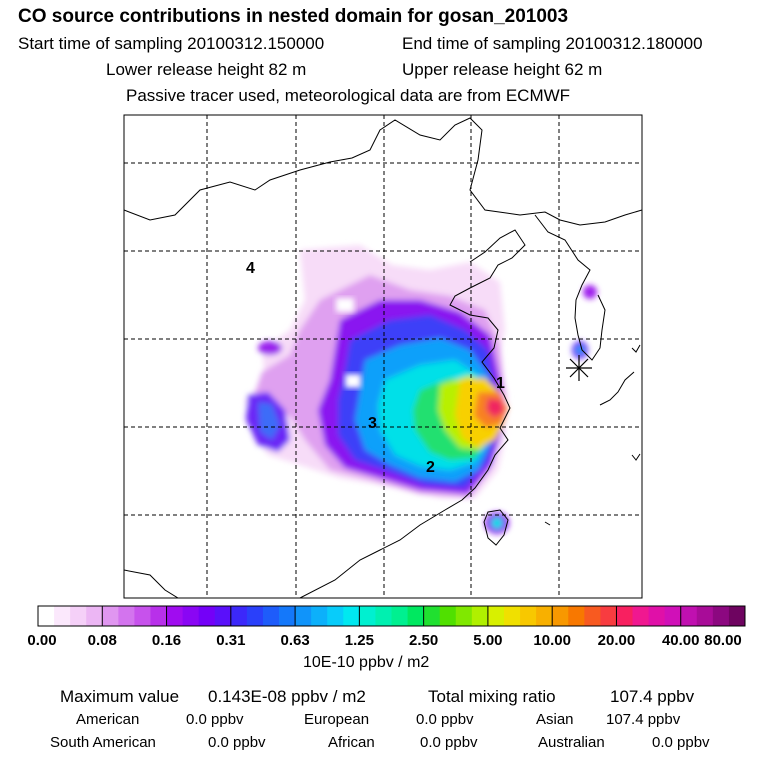  Describe the element at coordinates (359, 640) in the screenshot. I see `colorbar-tick-label: 1.25` at that location.